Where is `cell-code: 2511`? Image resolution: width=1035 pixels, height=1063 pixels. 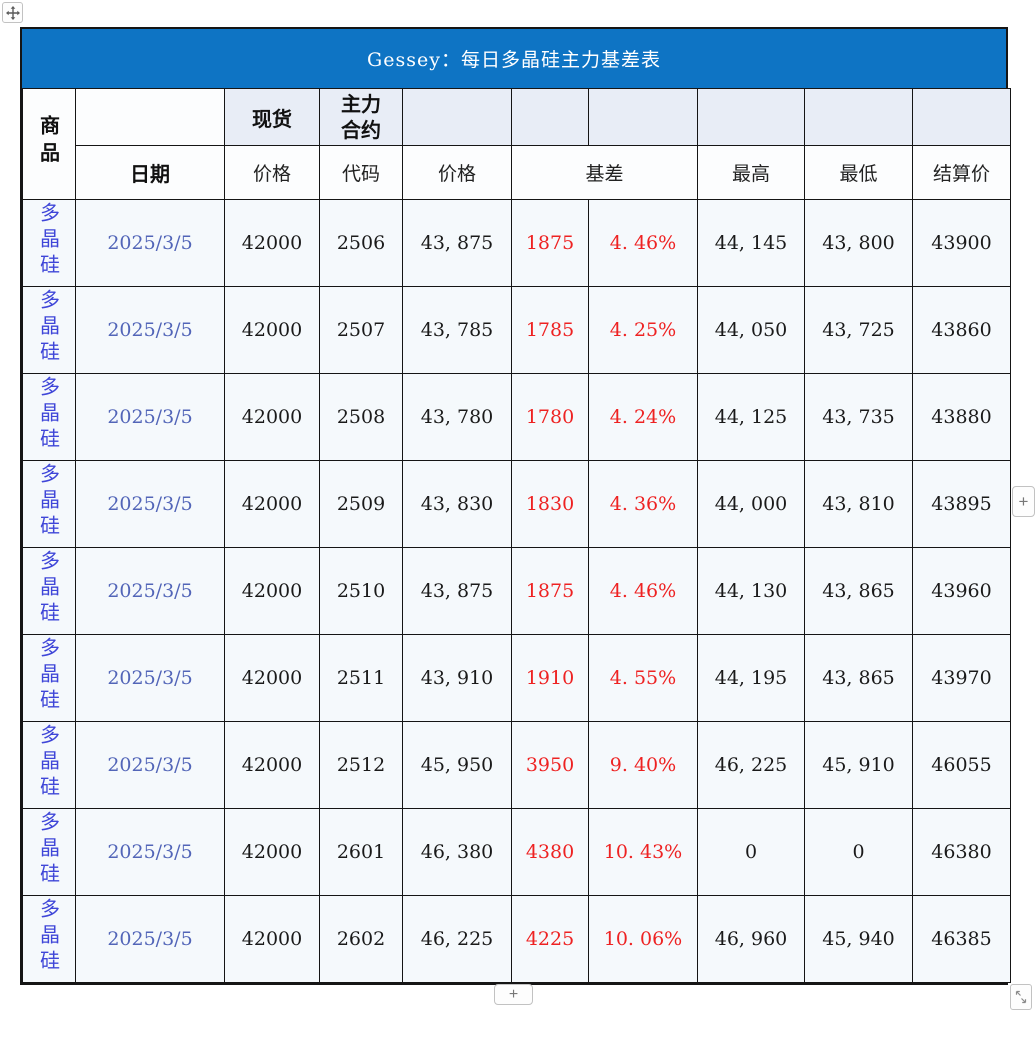
cell-code: 2511 is located at coordinates (361, 678).